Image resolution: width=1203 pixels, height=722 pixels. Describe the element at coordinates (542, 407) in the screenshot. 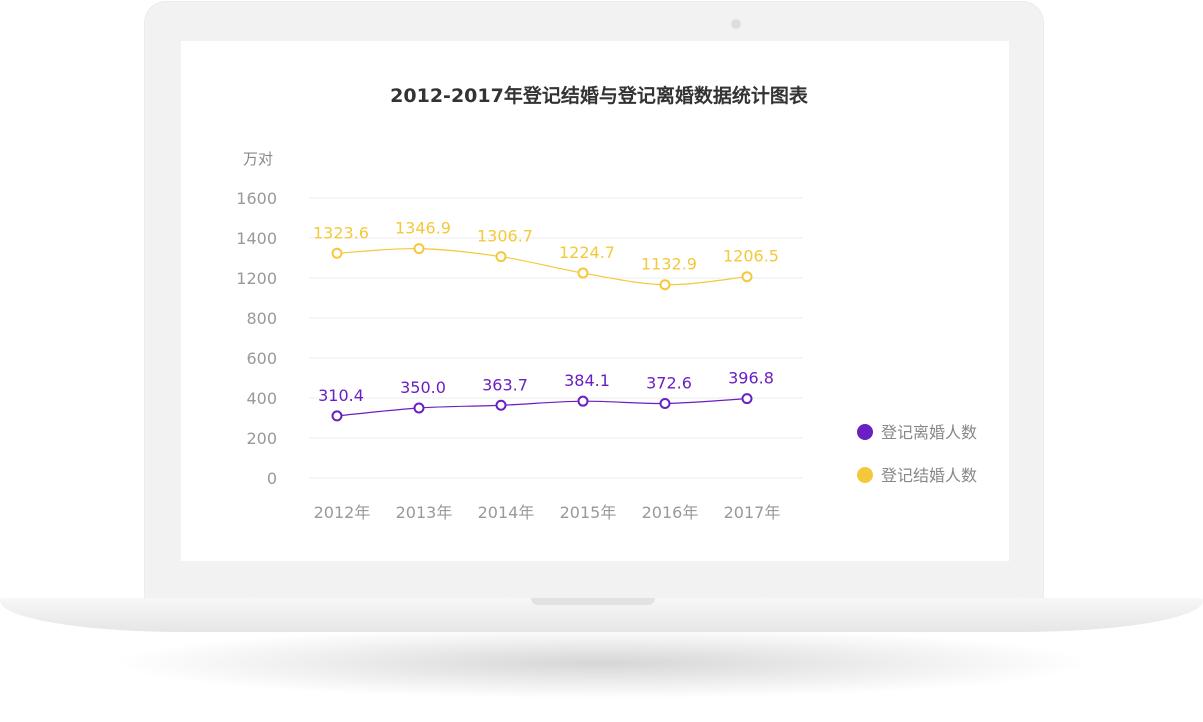

I see `series-line-divorce` at that location.